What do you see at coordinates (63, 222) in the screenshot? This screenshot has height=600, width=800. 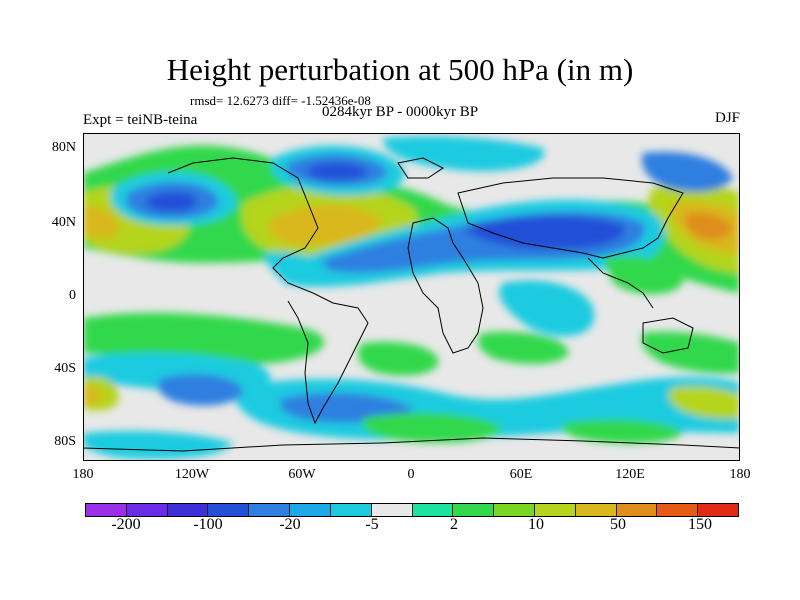 I see `y-tick-label: 40N` at bounding box center [63, 222].